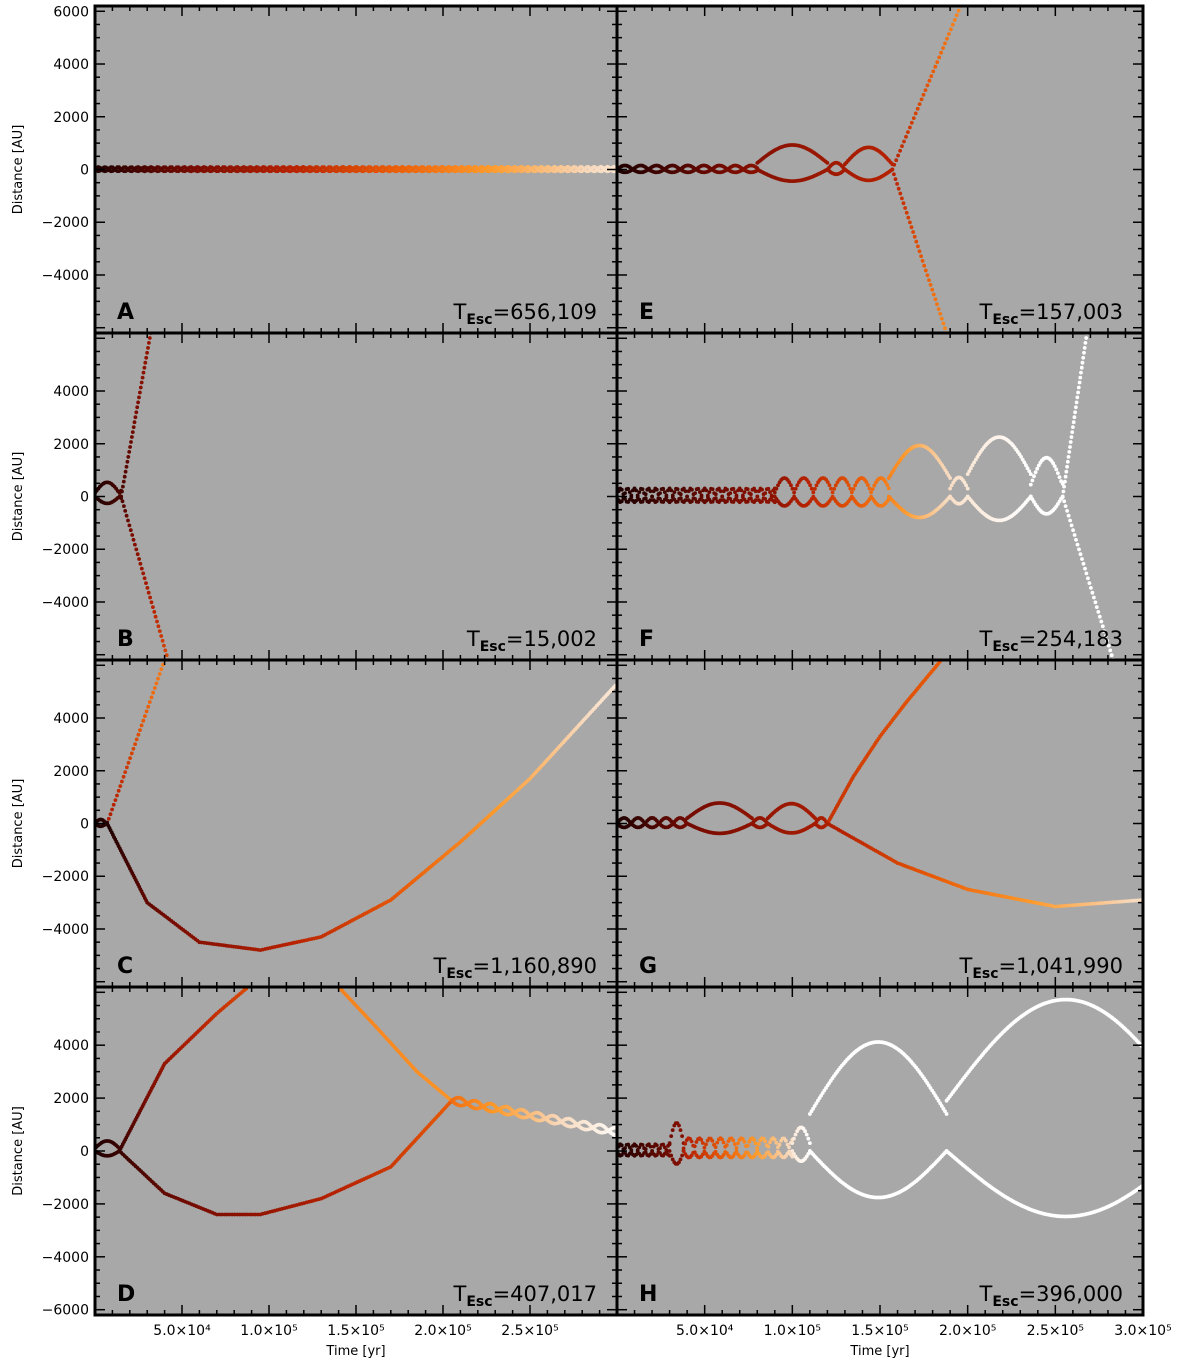 The height and width of the screenshot is (1366, 1191). What do you see at coordinates (356, 169) in the screenshot?
I see `axis-ticks` at bounding box center [356, 169].